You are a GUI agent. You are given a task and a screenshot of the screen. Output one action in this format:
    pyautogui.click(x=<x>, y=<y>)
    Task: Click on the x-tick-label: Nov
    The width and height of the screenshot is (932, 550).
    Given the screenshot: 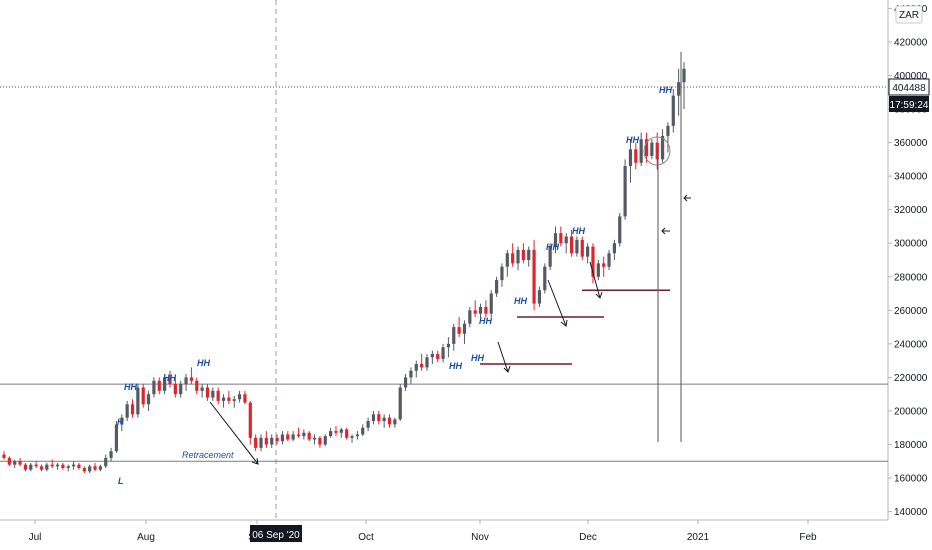 What is the action you would take?
    pyautogui.click(x=480, y=537)
    